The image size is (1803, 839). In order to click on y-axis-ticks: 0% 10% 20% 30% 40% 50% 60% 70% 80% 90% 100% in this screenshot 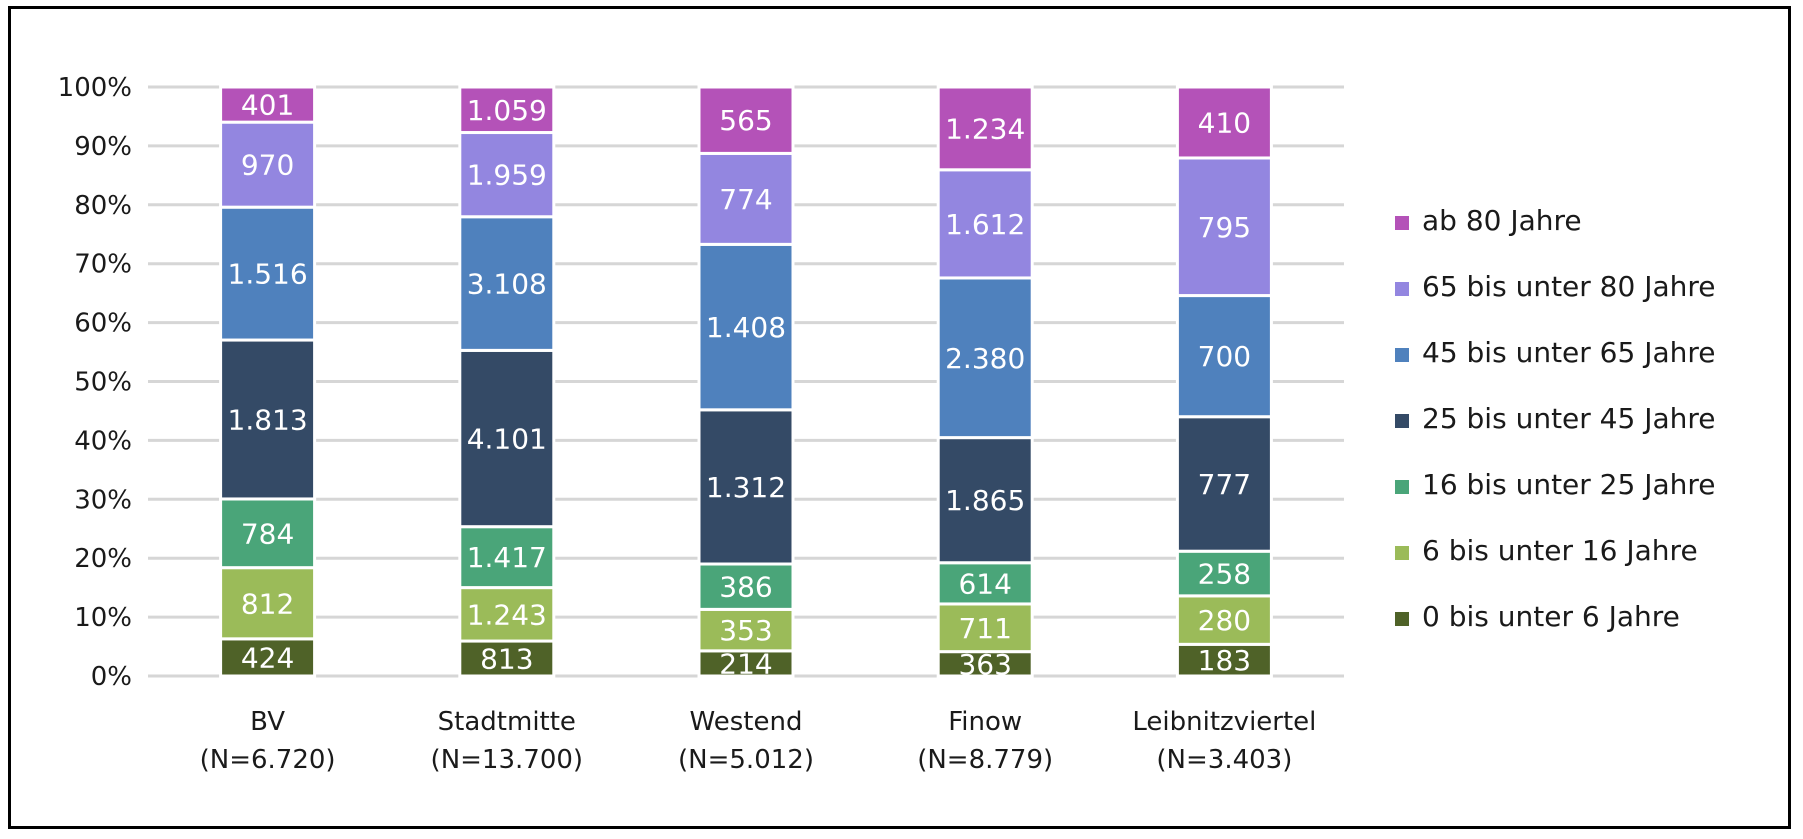, I will do `click(95, 382)`.